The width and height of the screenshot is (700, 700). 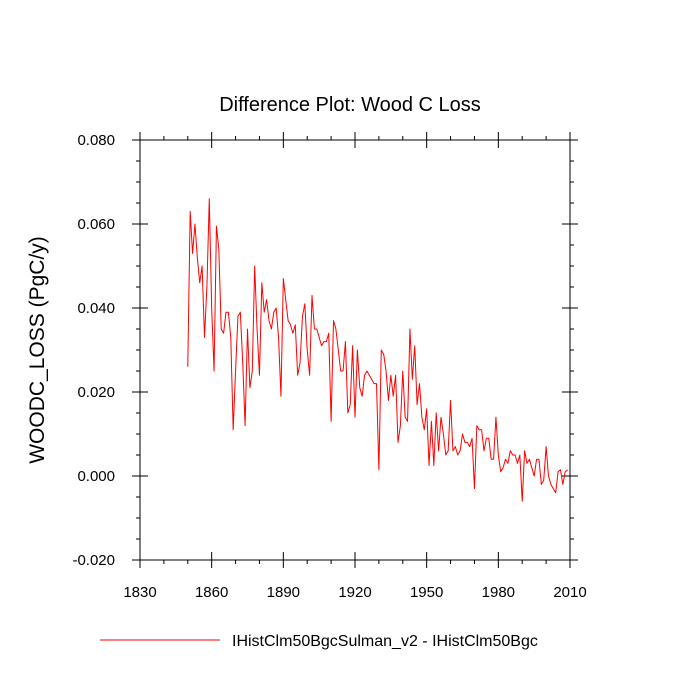 I want to click on legend-label: IHistClm50BgcSulman_v2 - IHistClm50Bgc, so click(x=385, y=641).